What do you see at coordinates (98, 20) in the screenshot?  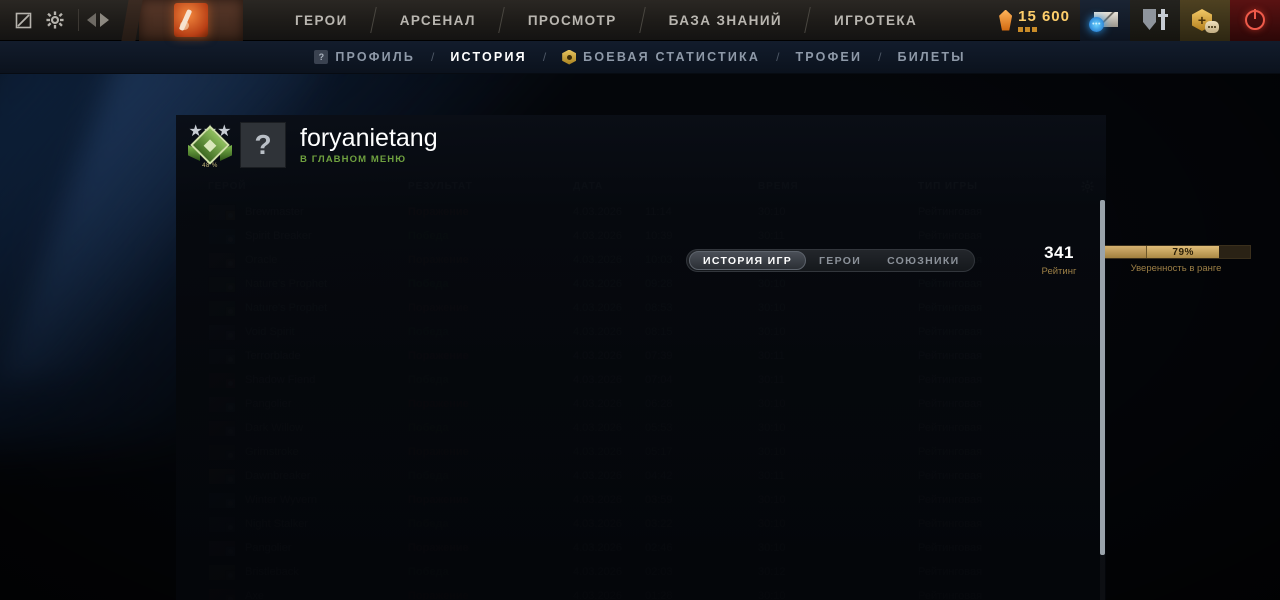 I see `nav-arrows` at bounding box center [98, 20].